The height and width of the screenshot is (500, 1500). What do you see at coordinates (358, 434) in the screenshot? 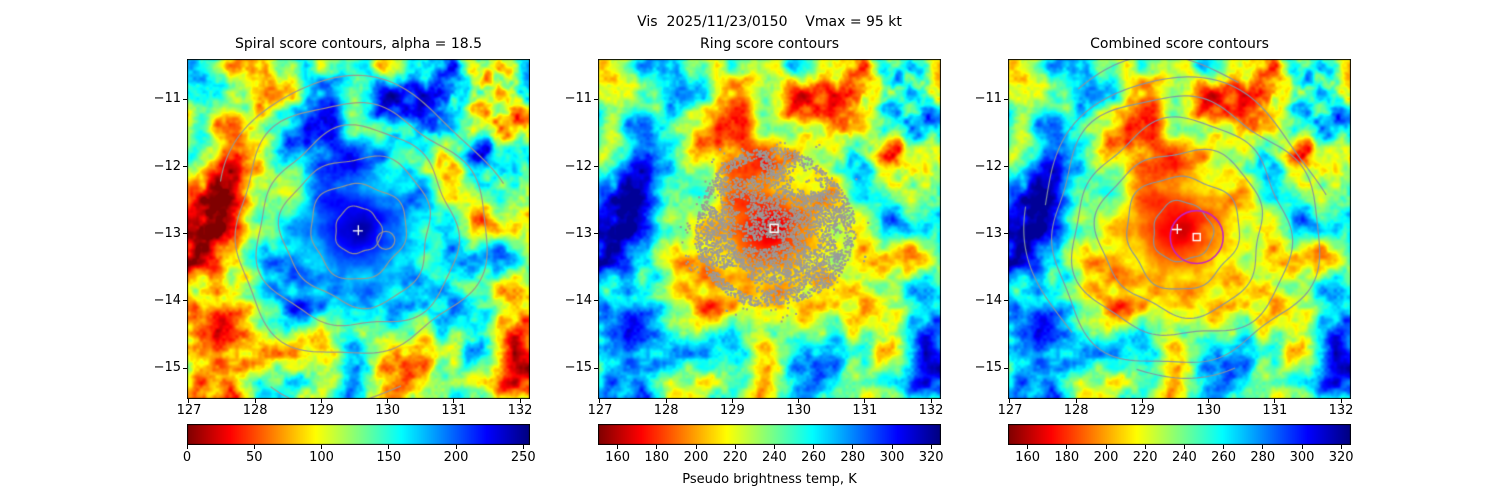
I see `panel-spiral-colorbar` at bounding box center [358, 434].